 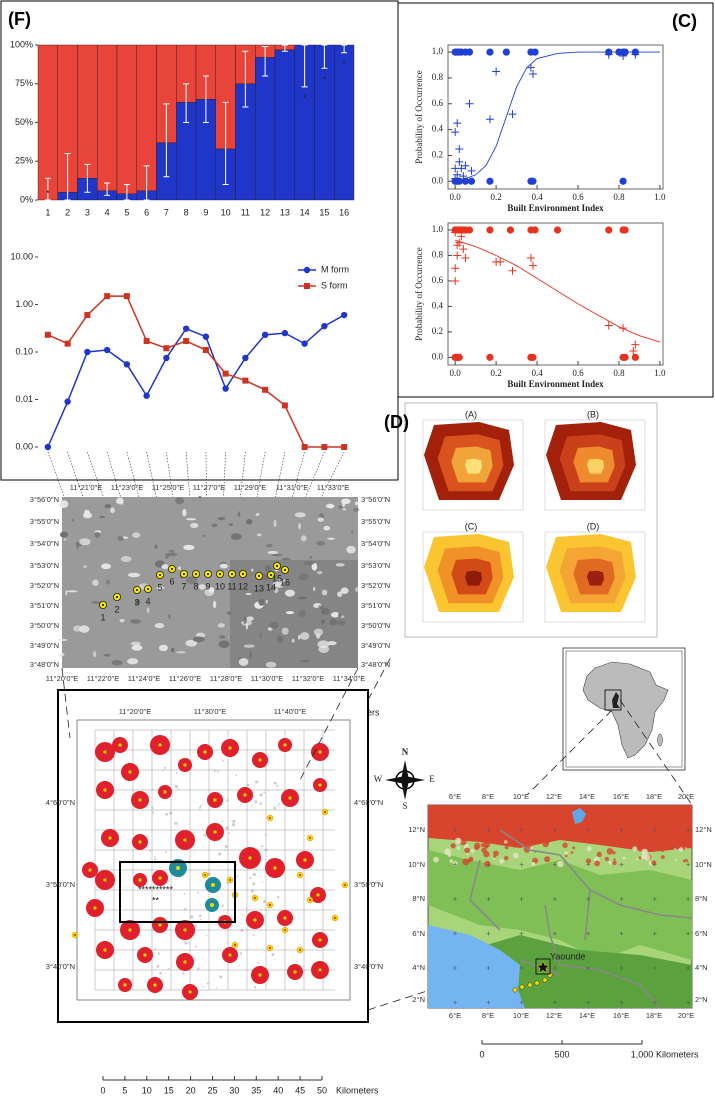 What do you see at coordinates (24, 304) in the screenshot?
I see `y-tick-label: 1.00` at bounding box center [24, 304].